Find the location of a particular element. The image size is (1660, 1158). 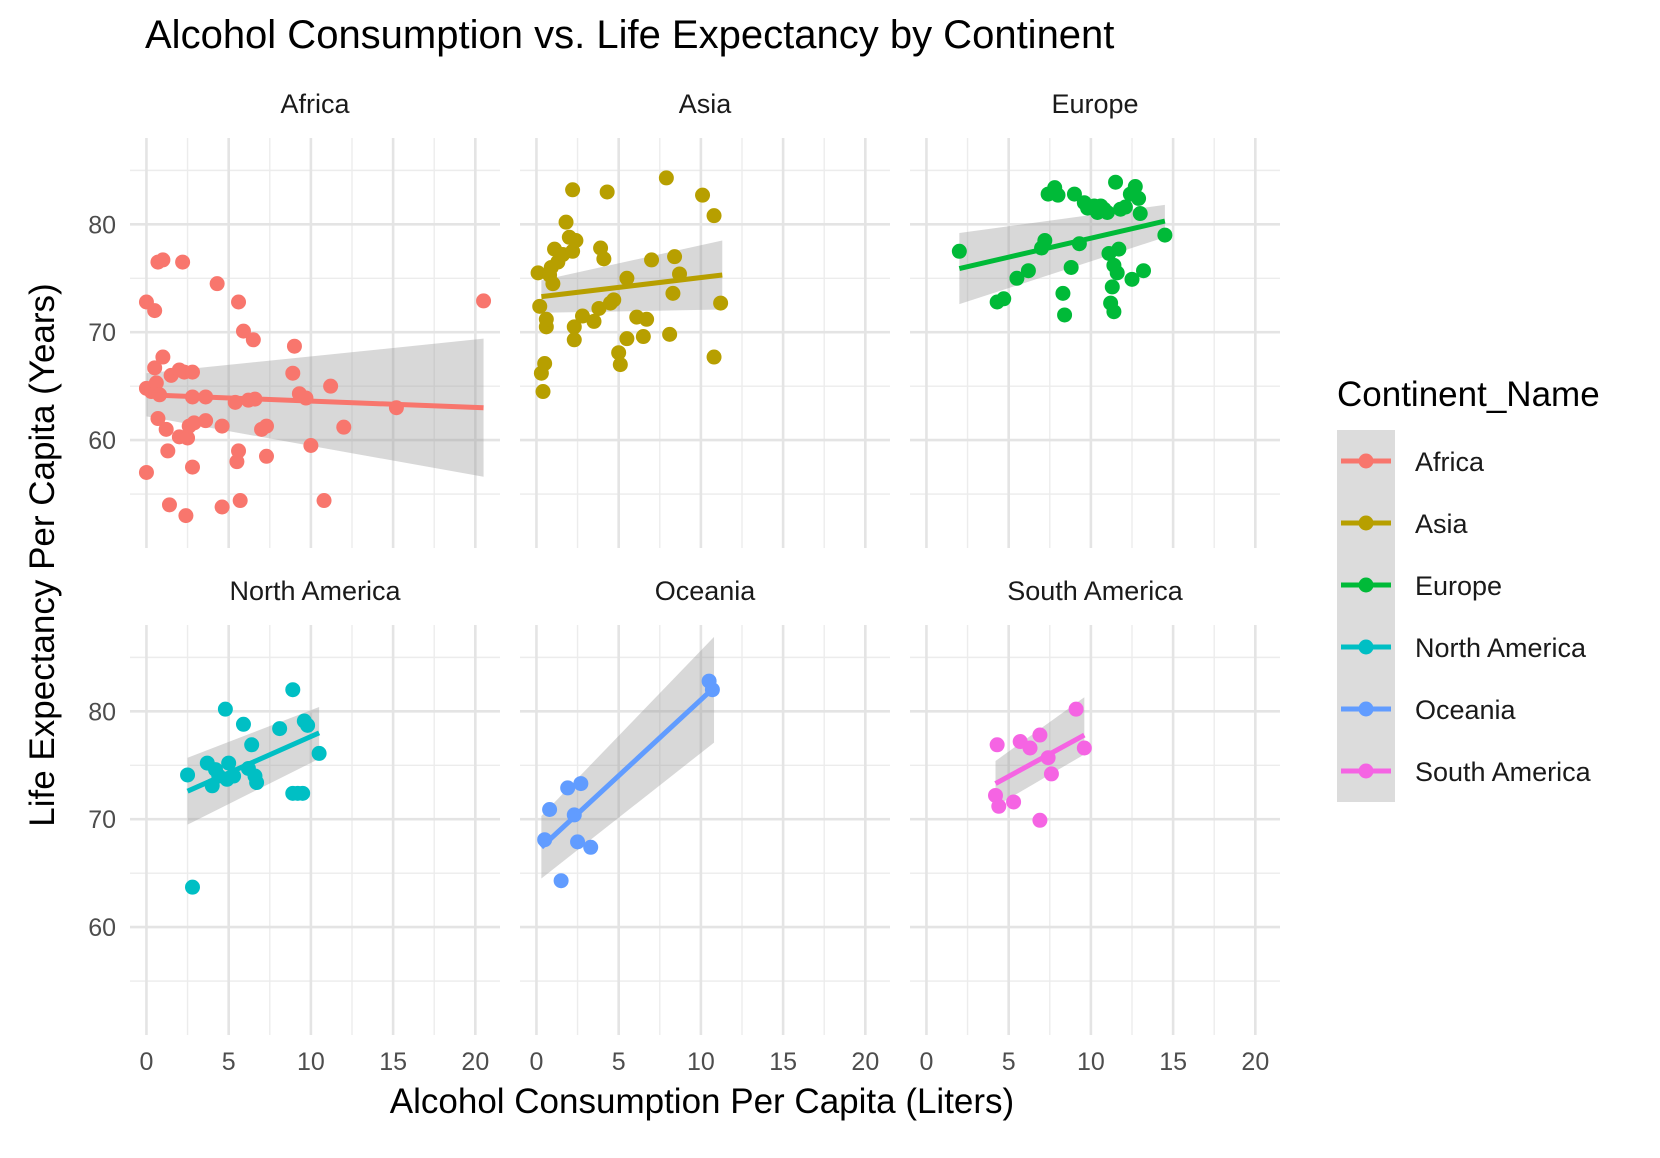

panel-oceania: Oceania 0 5 10 15 20 is located at coordinates (705, 826).